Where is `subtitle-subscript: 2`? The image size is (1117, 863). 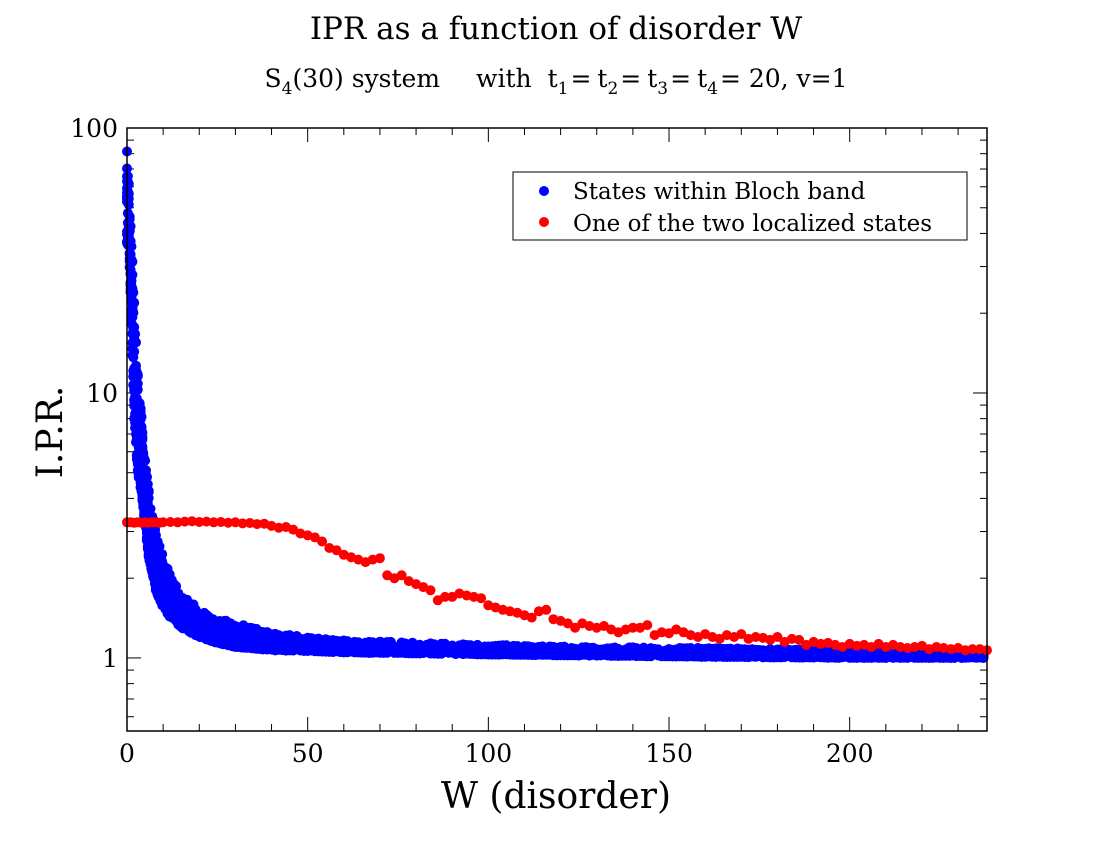 subtitle-subscript: 2 is located at coordinates (612, 89).